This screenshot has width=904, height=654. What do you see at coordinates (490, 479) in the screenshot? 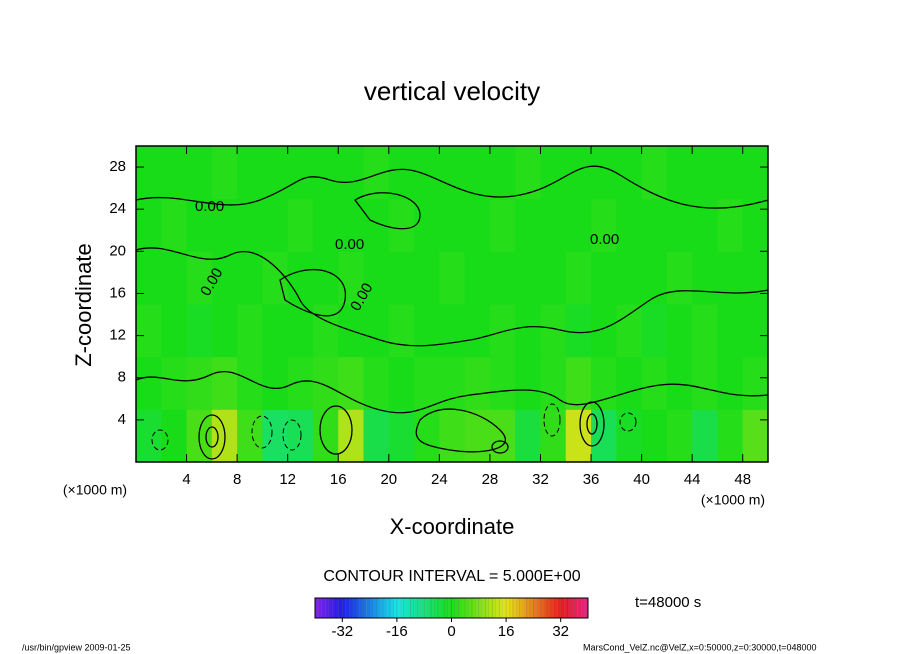
I see `x-tick-label: 28` at bounding box center [490, 479].